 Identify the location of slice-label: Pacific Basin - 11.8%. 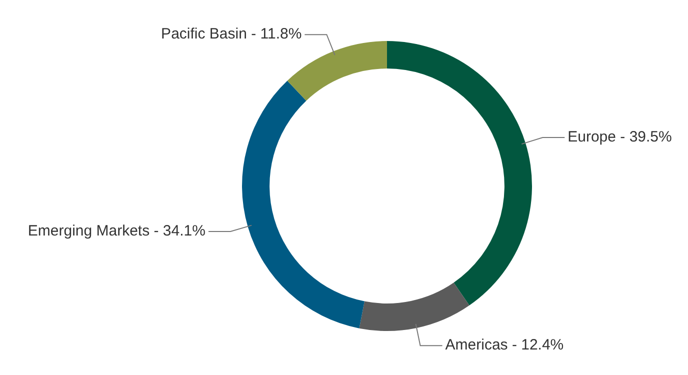
(231, 34).